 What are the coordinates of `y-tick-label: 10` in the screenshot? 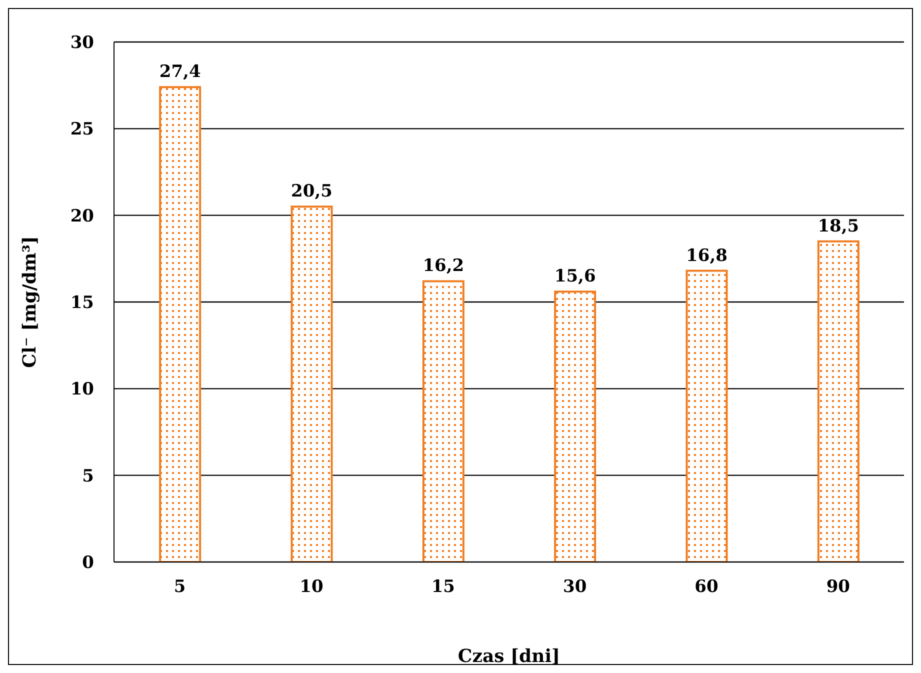 It's located at (82, 390).